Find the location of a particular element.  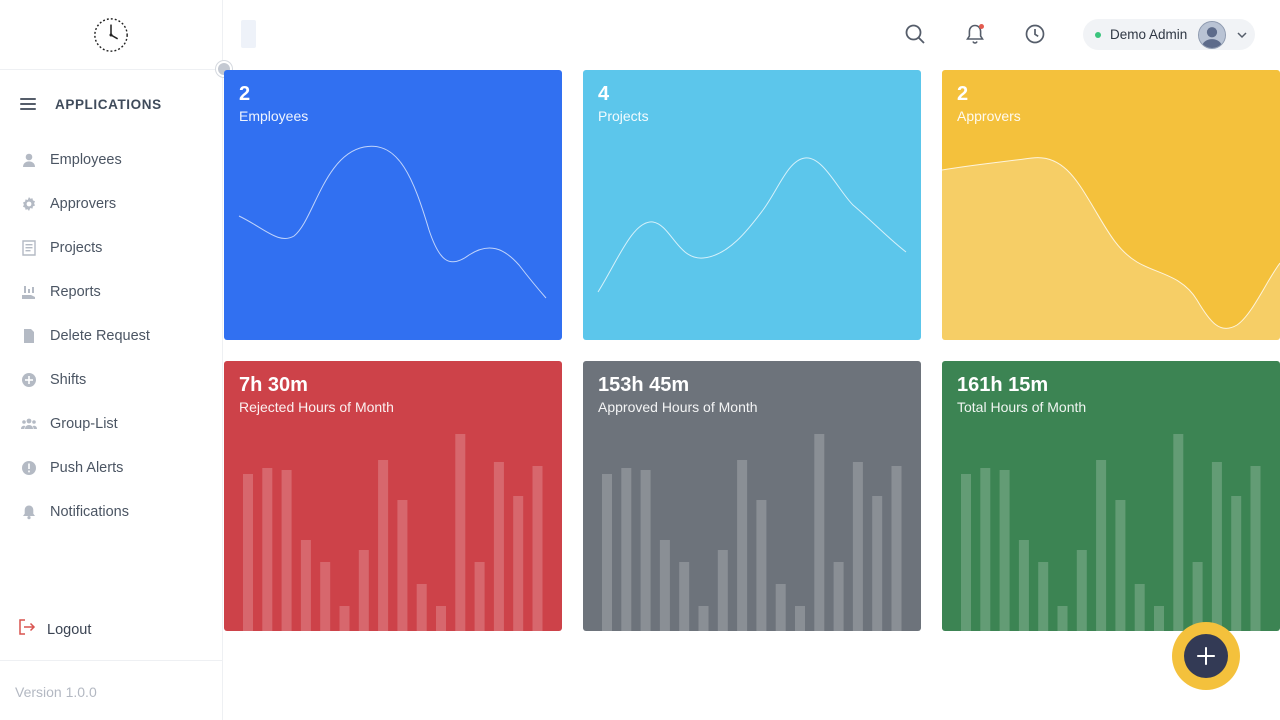

sidebar-item-group-list: Group-List is located at coordinates (111, 424).